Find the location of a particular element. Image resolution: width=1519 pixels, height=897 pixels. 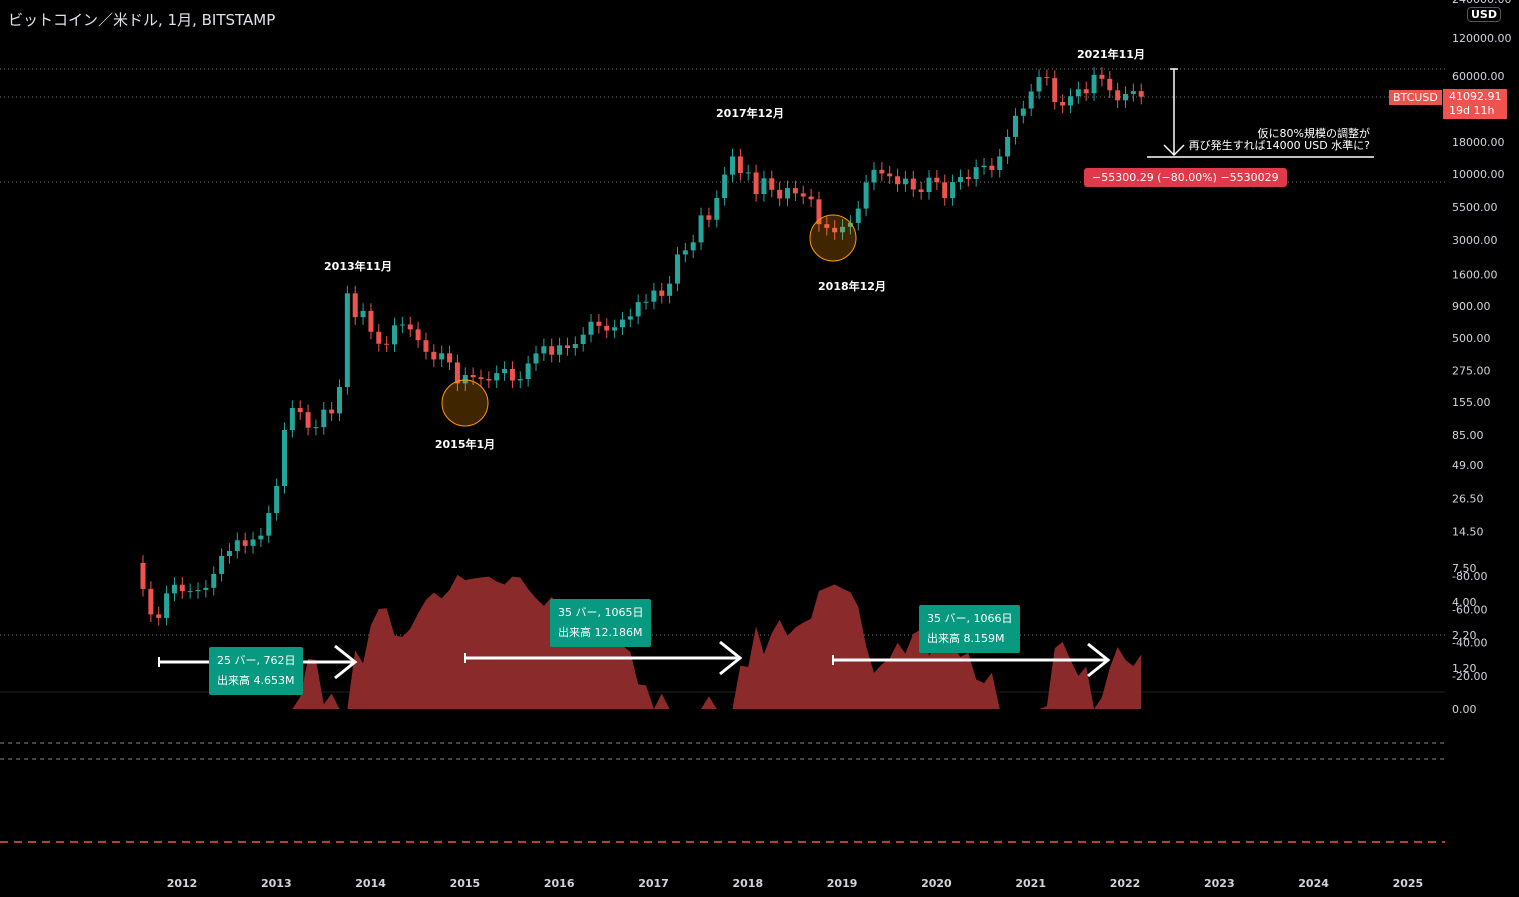

price-tick: 2.20 is located at coordinates (1464, 635).